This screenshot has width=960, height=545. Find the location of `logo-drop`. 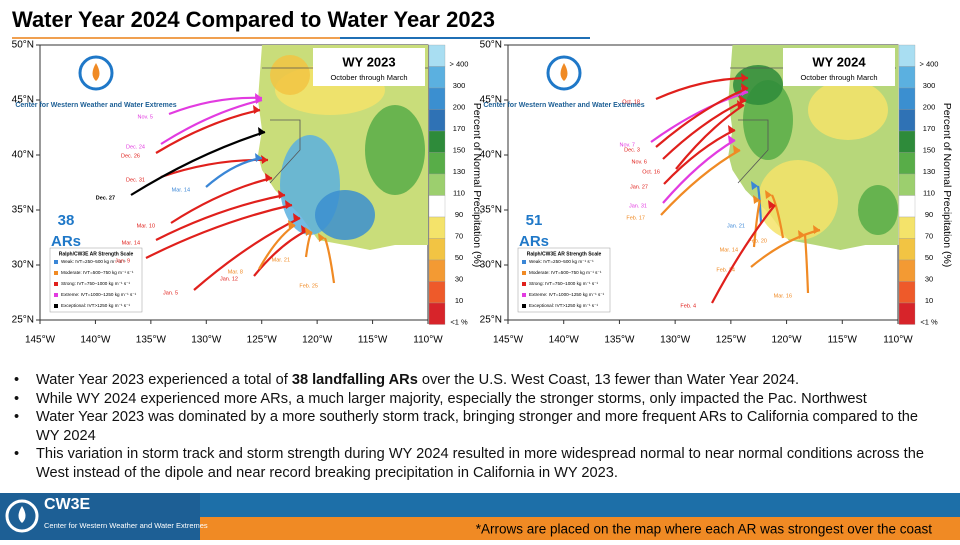

logo-drop is located at coordinates (22, 514).